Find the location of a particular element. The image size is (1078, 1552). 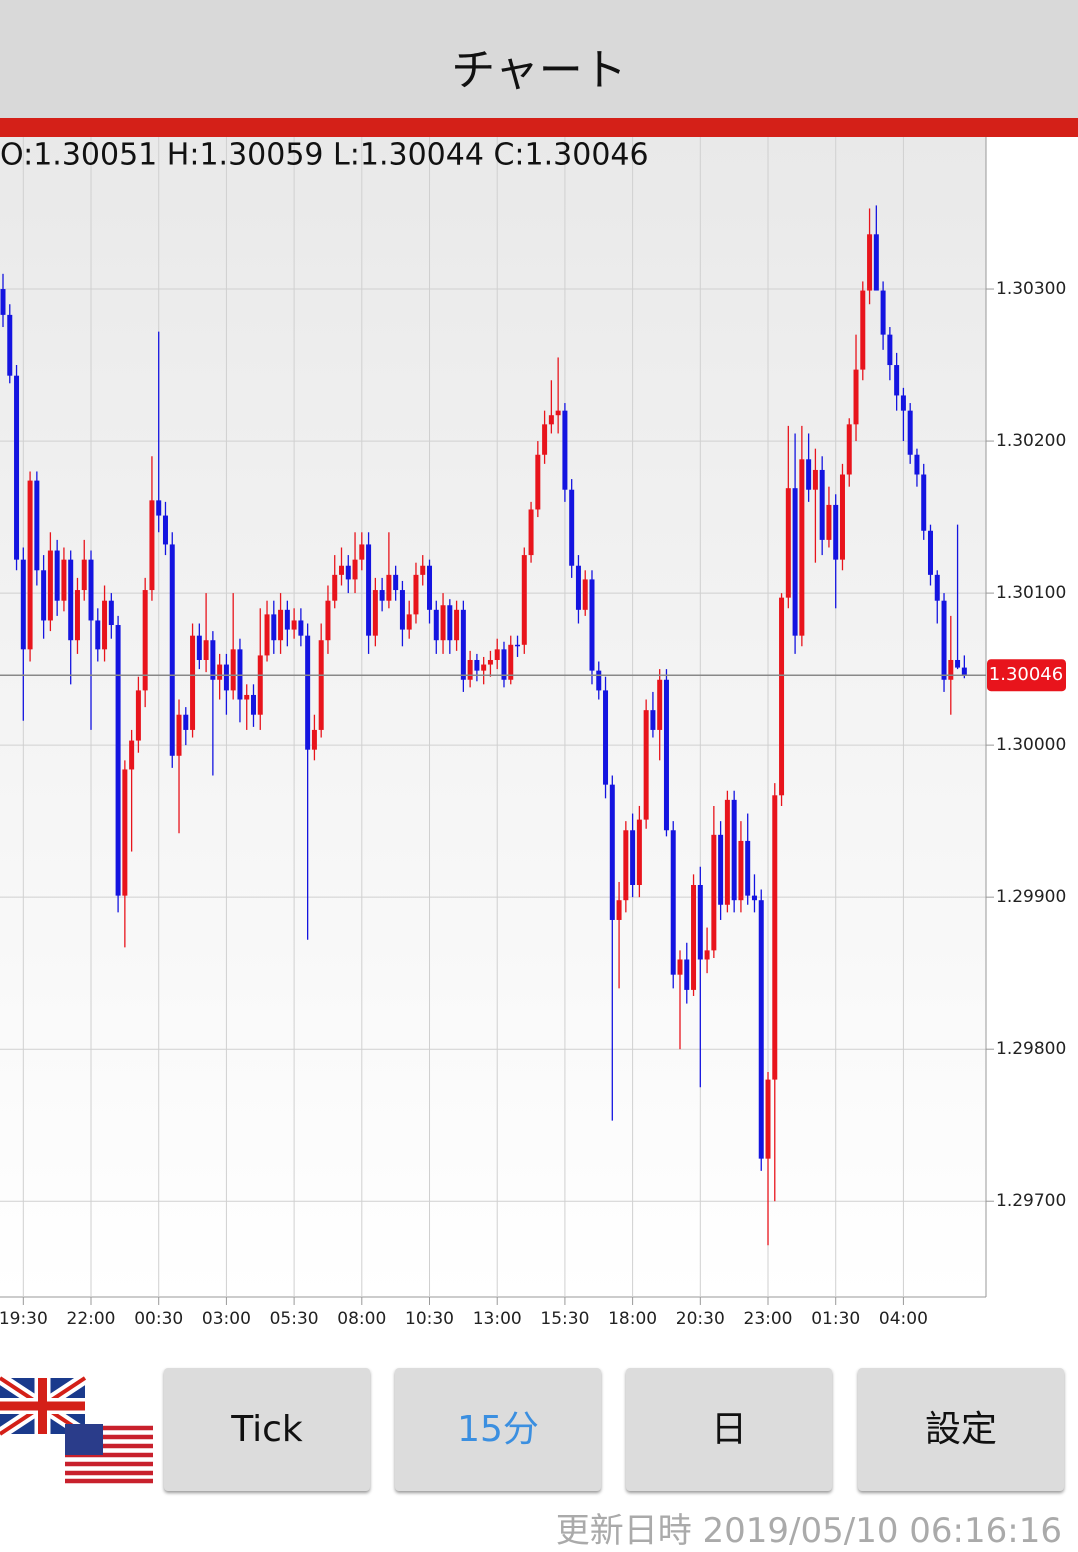

updated-label: 更新日時 is located at coordinates (623, 1531).